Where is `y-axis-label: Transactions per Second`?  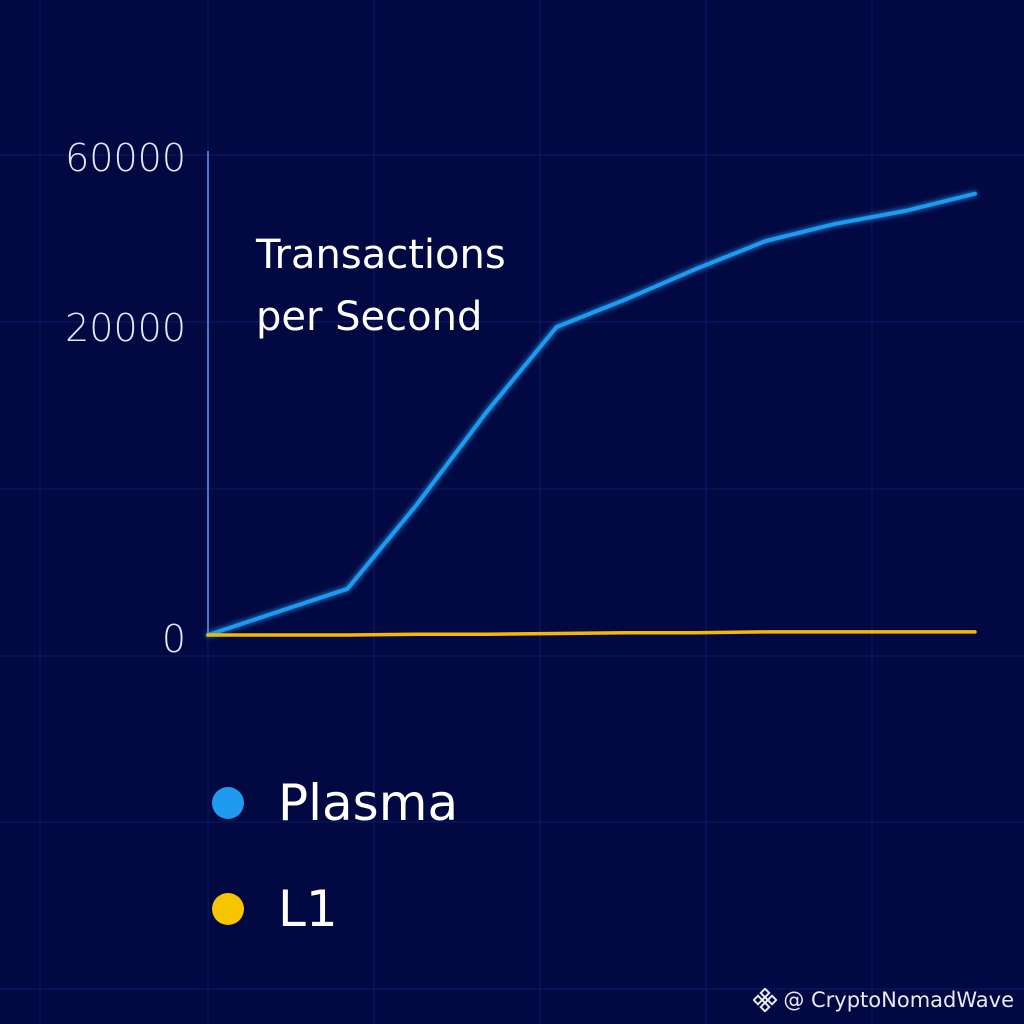 y-axis-label: Transactions per Second is located at coordinates (380, 286).